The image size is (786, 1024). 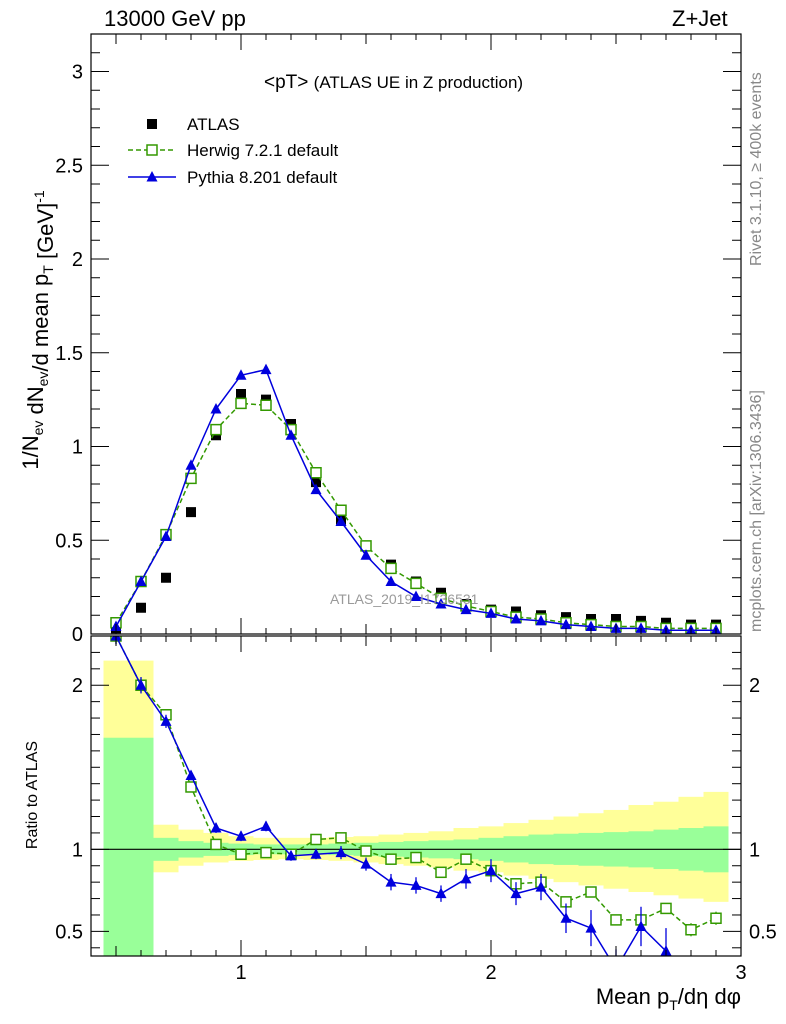 I want to click on ratio-y-axis-label: Ratio to ATLAS, so click(x=32, y=795).